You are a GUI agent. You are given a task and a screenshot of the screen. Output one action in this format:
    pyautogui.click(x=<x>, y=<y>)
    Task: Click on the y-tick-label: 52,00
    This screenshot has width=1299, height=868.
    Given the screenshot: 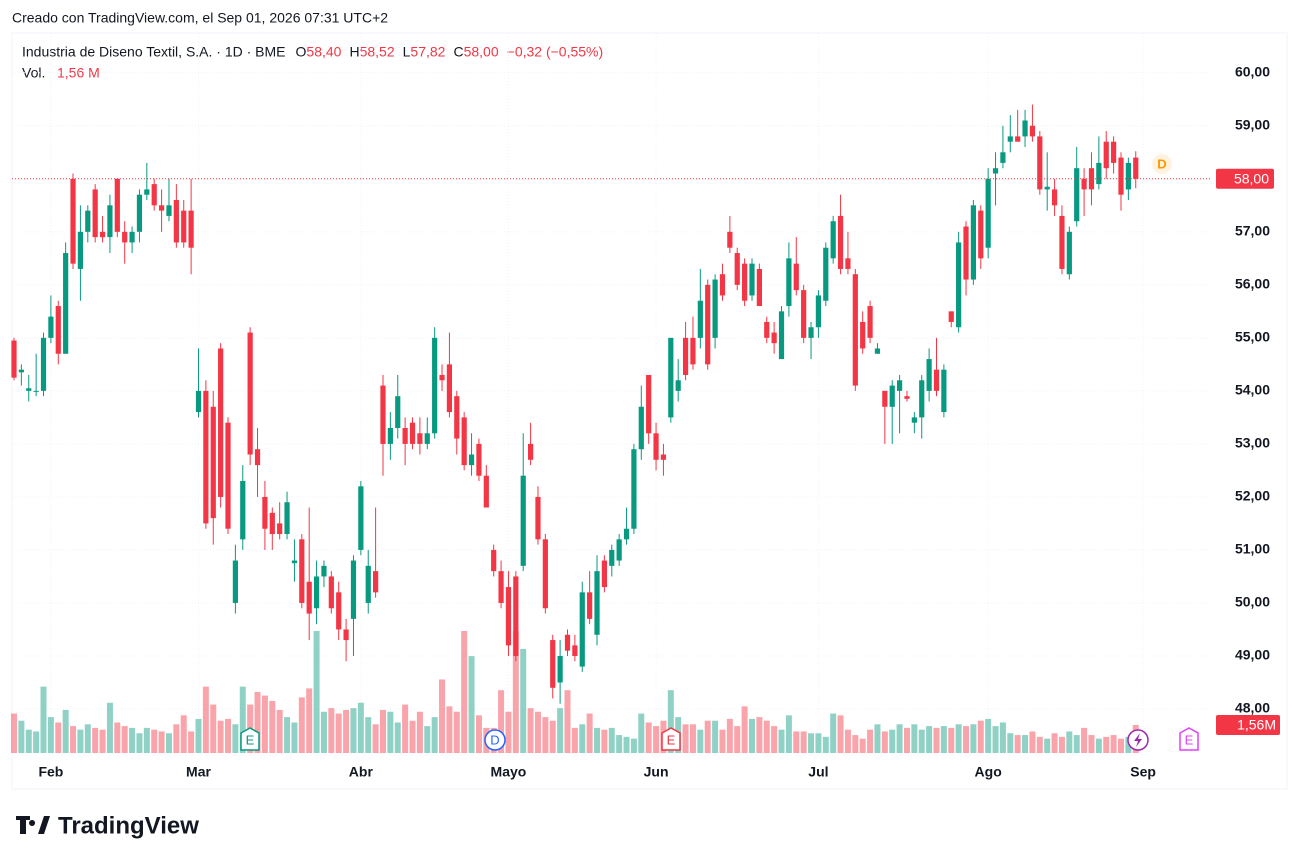 What is the action you would take?
    pyautogui.click(x=1252, y=496)
    